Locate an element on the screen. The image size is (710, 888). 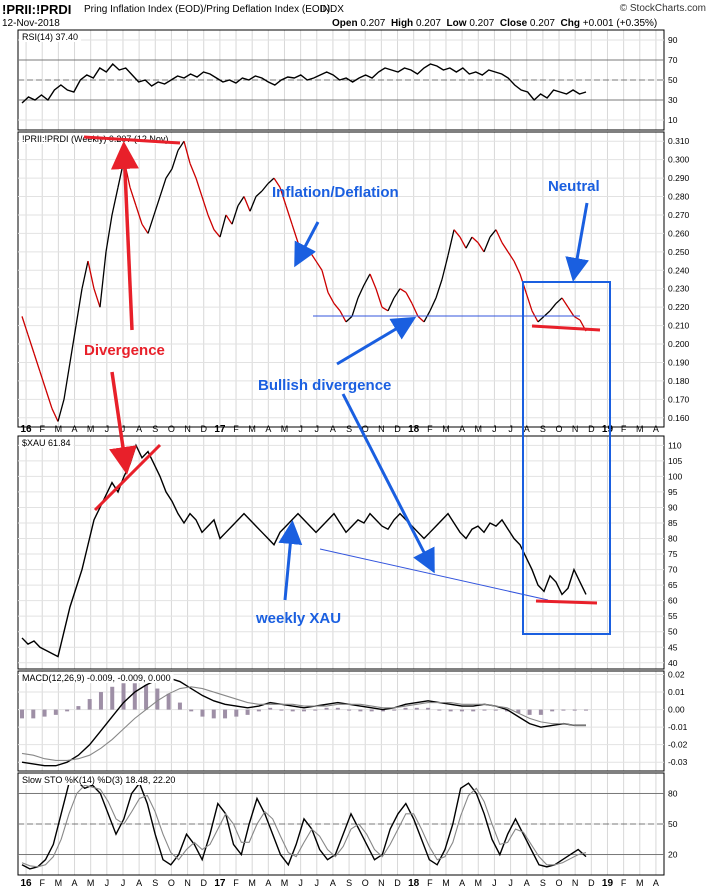
x-tick-label-bottom: 16 is located at coordinates (27, 883).